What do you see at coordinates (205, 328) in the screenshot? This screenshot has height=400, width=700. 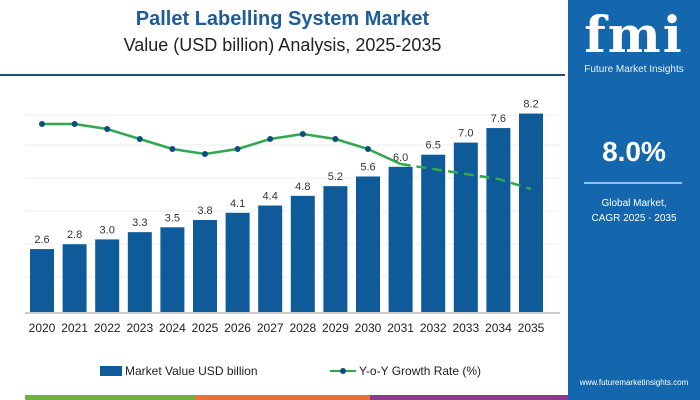 I see `x-tick-2025: 2025` at bounding box center [205, 328].